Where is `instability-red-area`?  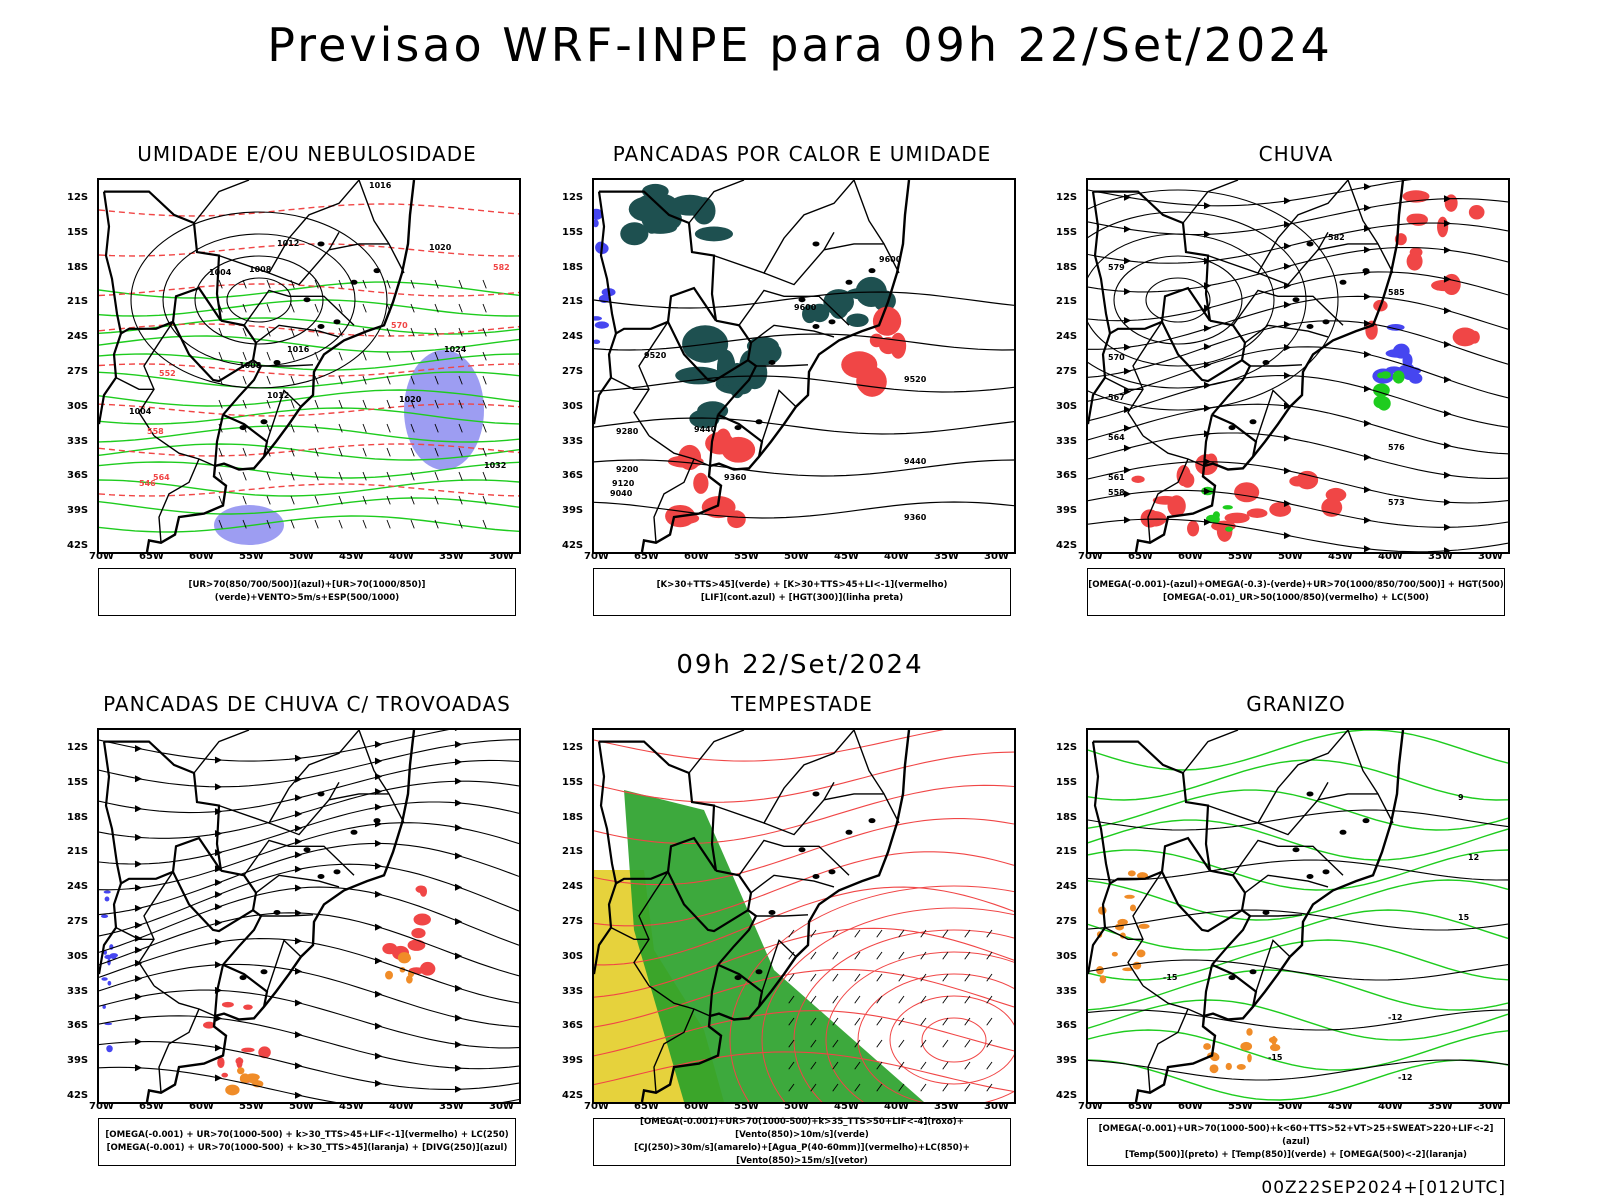
instability-red-area is located at coordinates (685, 461).